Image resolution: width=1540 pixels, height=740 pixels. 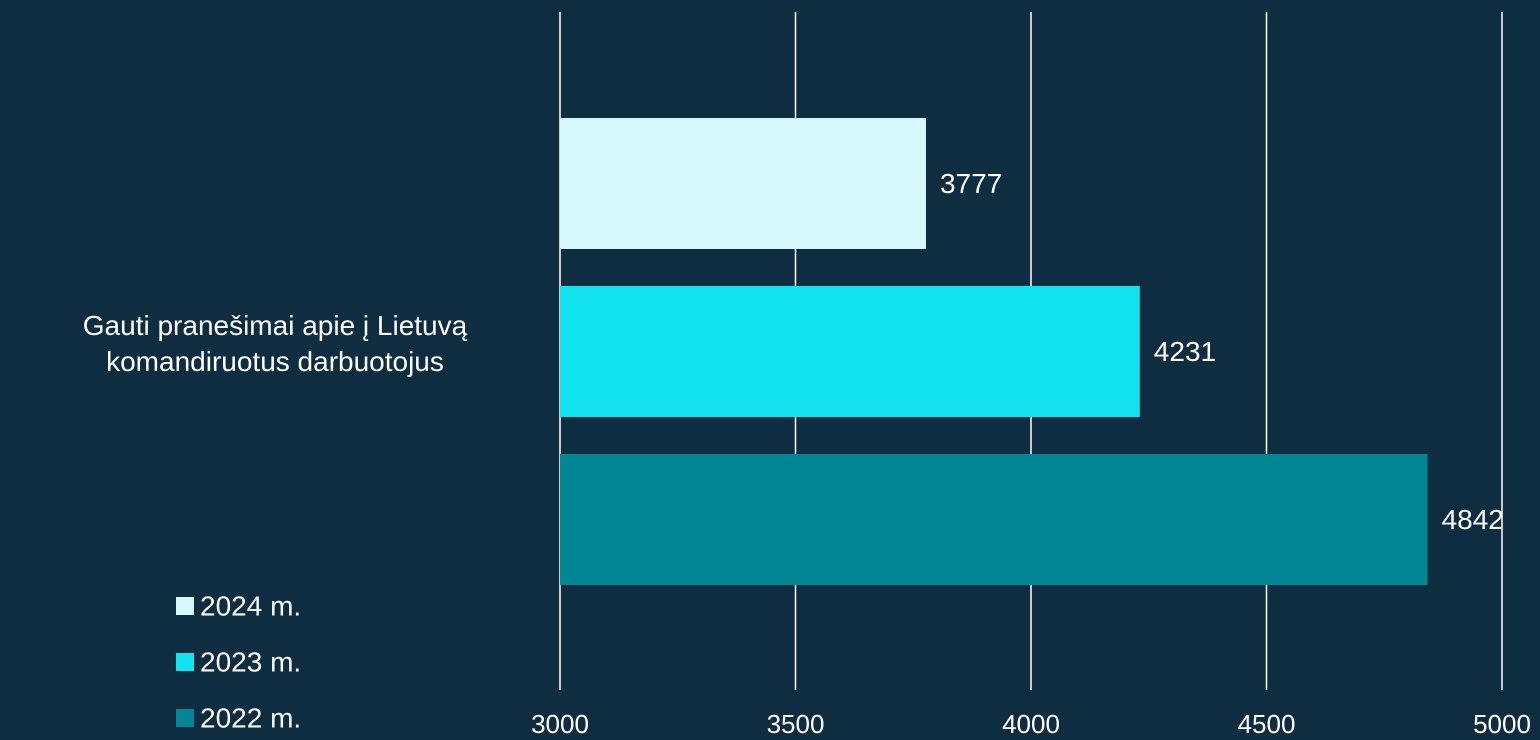 I want to click on legend-label: 2024 m., so click(x=250, y=605).